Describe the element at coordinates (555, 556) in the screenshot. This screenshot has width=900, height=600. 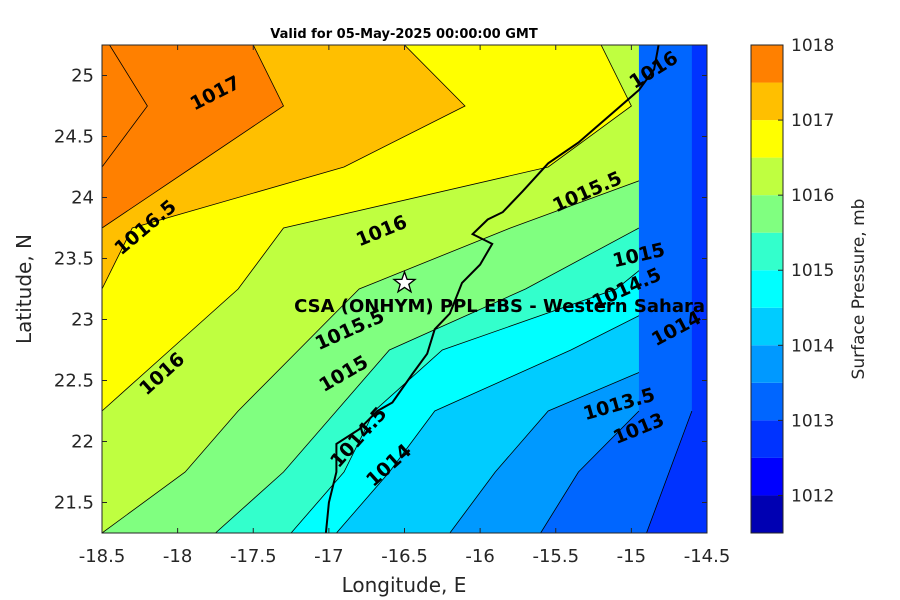
I see `x-tick-label: -15.5` at that location.